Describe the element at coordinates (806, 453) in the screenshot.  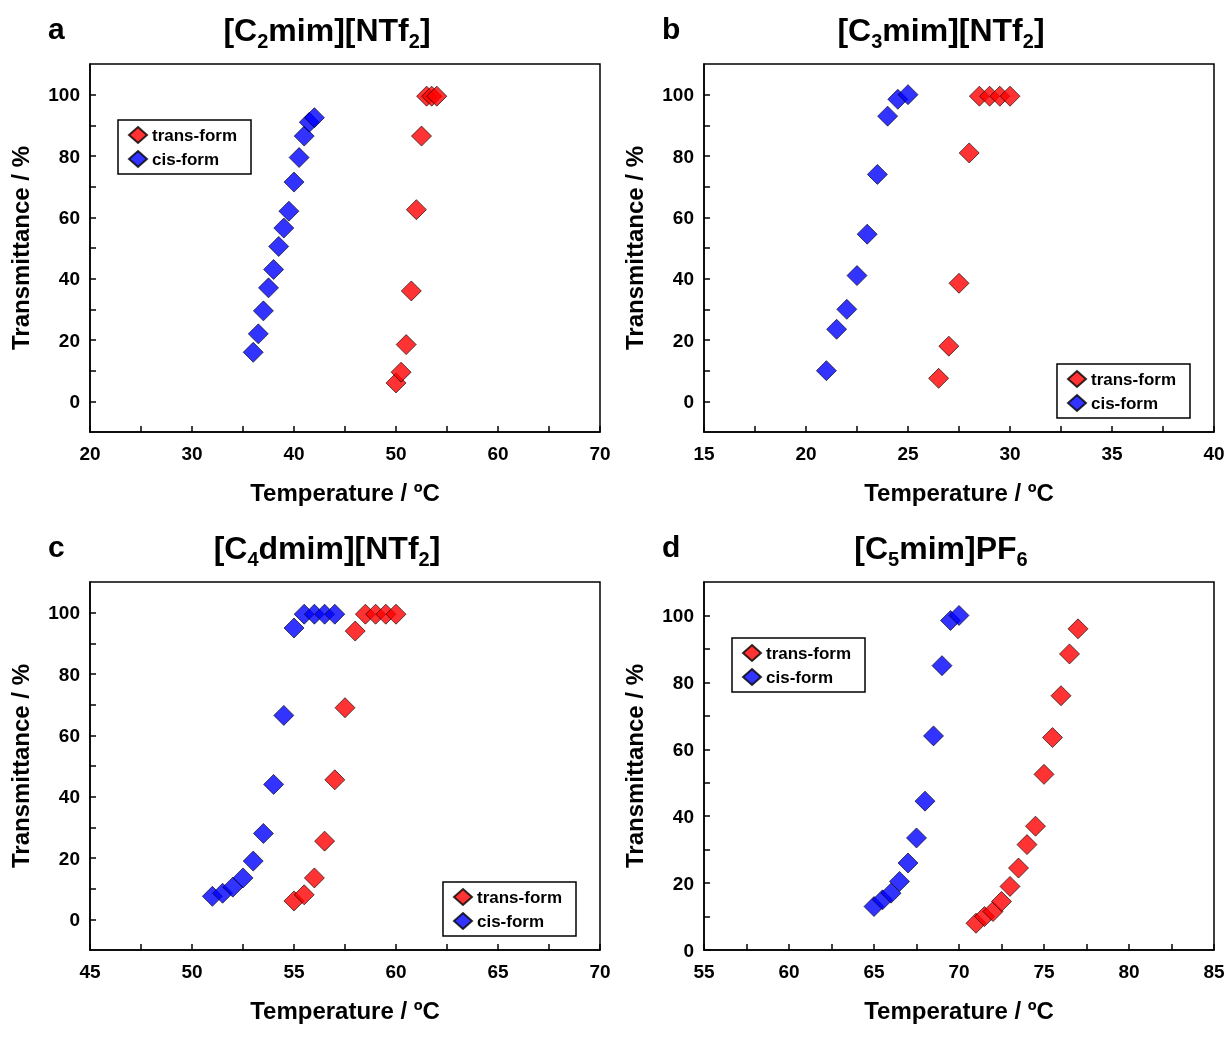
I see `x-tick-label: 20` at that location.